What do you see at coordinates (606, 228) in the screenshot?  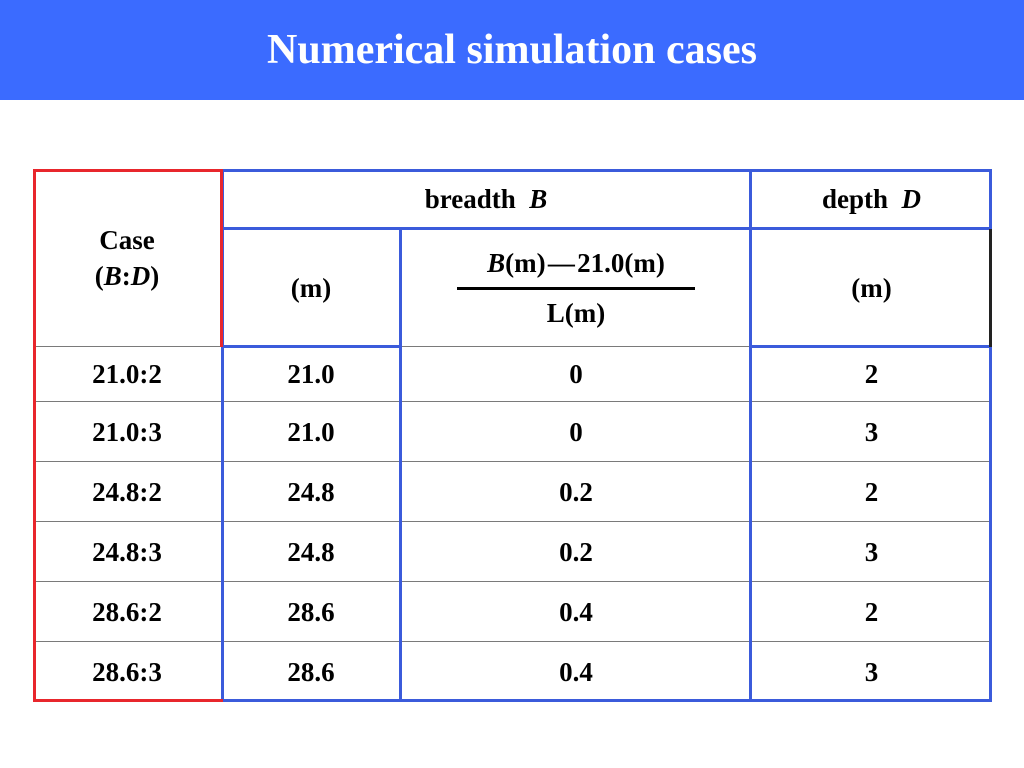 I see `border-header-divider` at bounding box center [606, 228].